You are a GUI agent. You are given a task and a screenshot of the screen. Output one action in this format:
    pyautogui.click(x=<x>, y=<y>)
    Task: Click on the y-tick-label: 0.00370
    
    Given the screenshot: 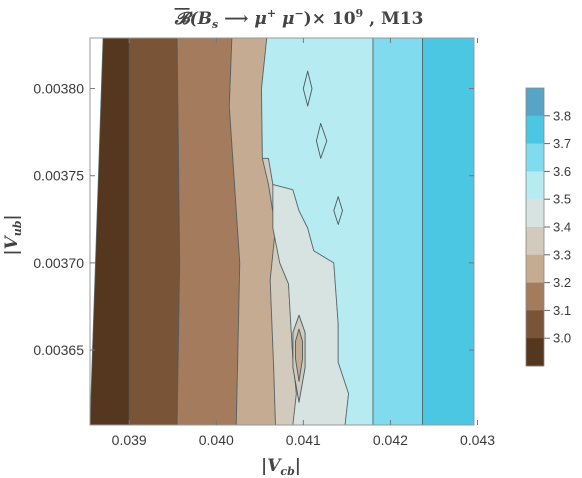 What is the action you would take?
    pyautogui.click(x=58, y=263)
    